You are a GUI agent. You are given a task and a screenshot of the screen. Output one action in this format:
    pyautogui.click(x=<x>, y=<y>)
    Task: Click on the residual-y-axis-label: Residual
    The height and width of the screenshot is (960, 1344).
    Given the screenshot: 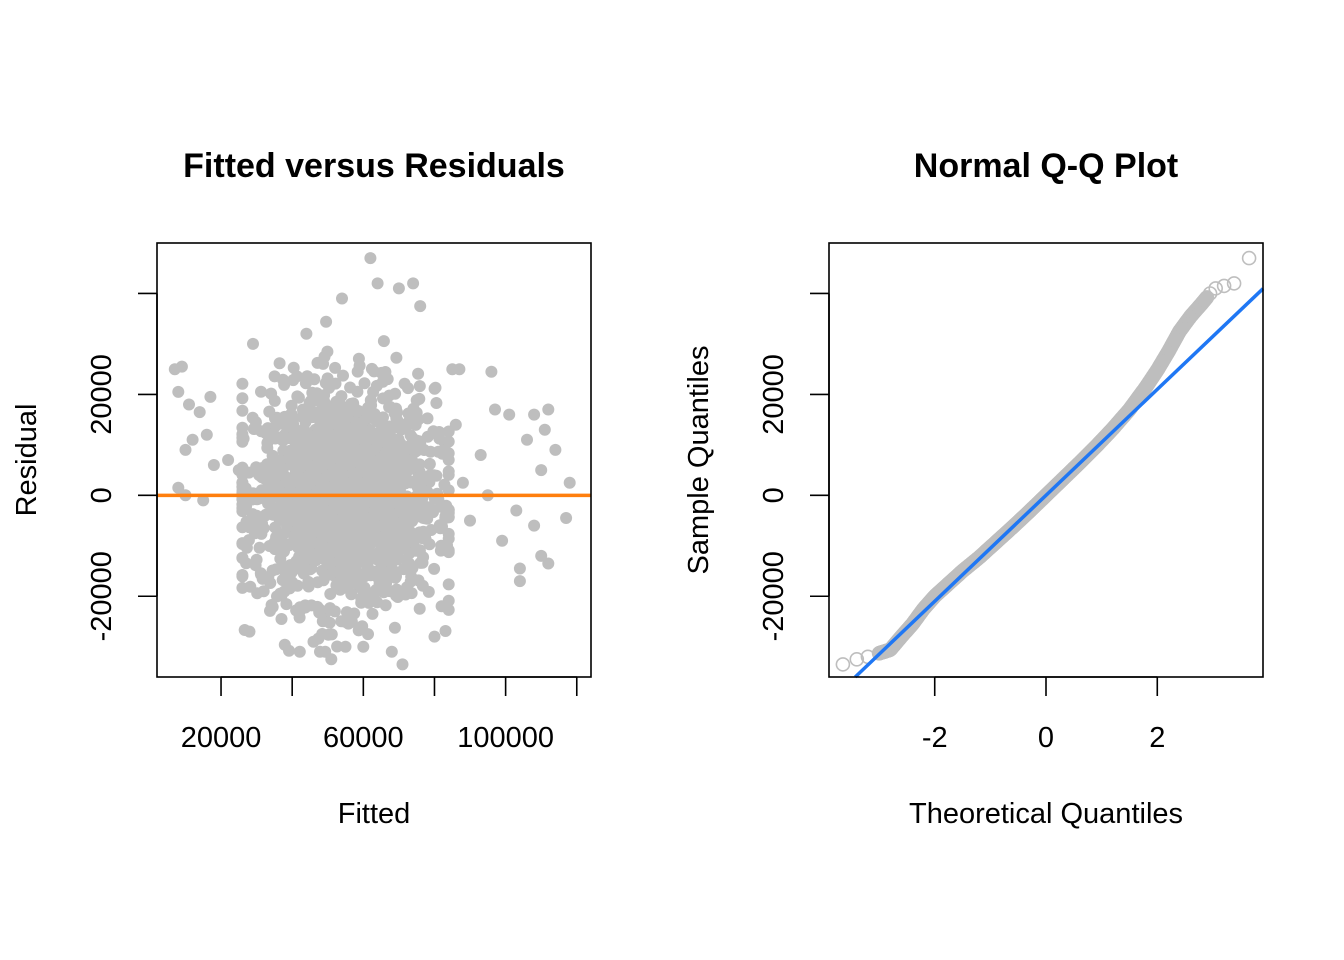 What is the action you would take?
    pyautogui.click(x=27, y=460)
    